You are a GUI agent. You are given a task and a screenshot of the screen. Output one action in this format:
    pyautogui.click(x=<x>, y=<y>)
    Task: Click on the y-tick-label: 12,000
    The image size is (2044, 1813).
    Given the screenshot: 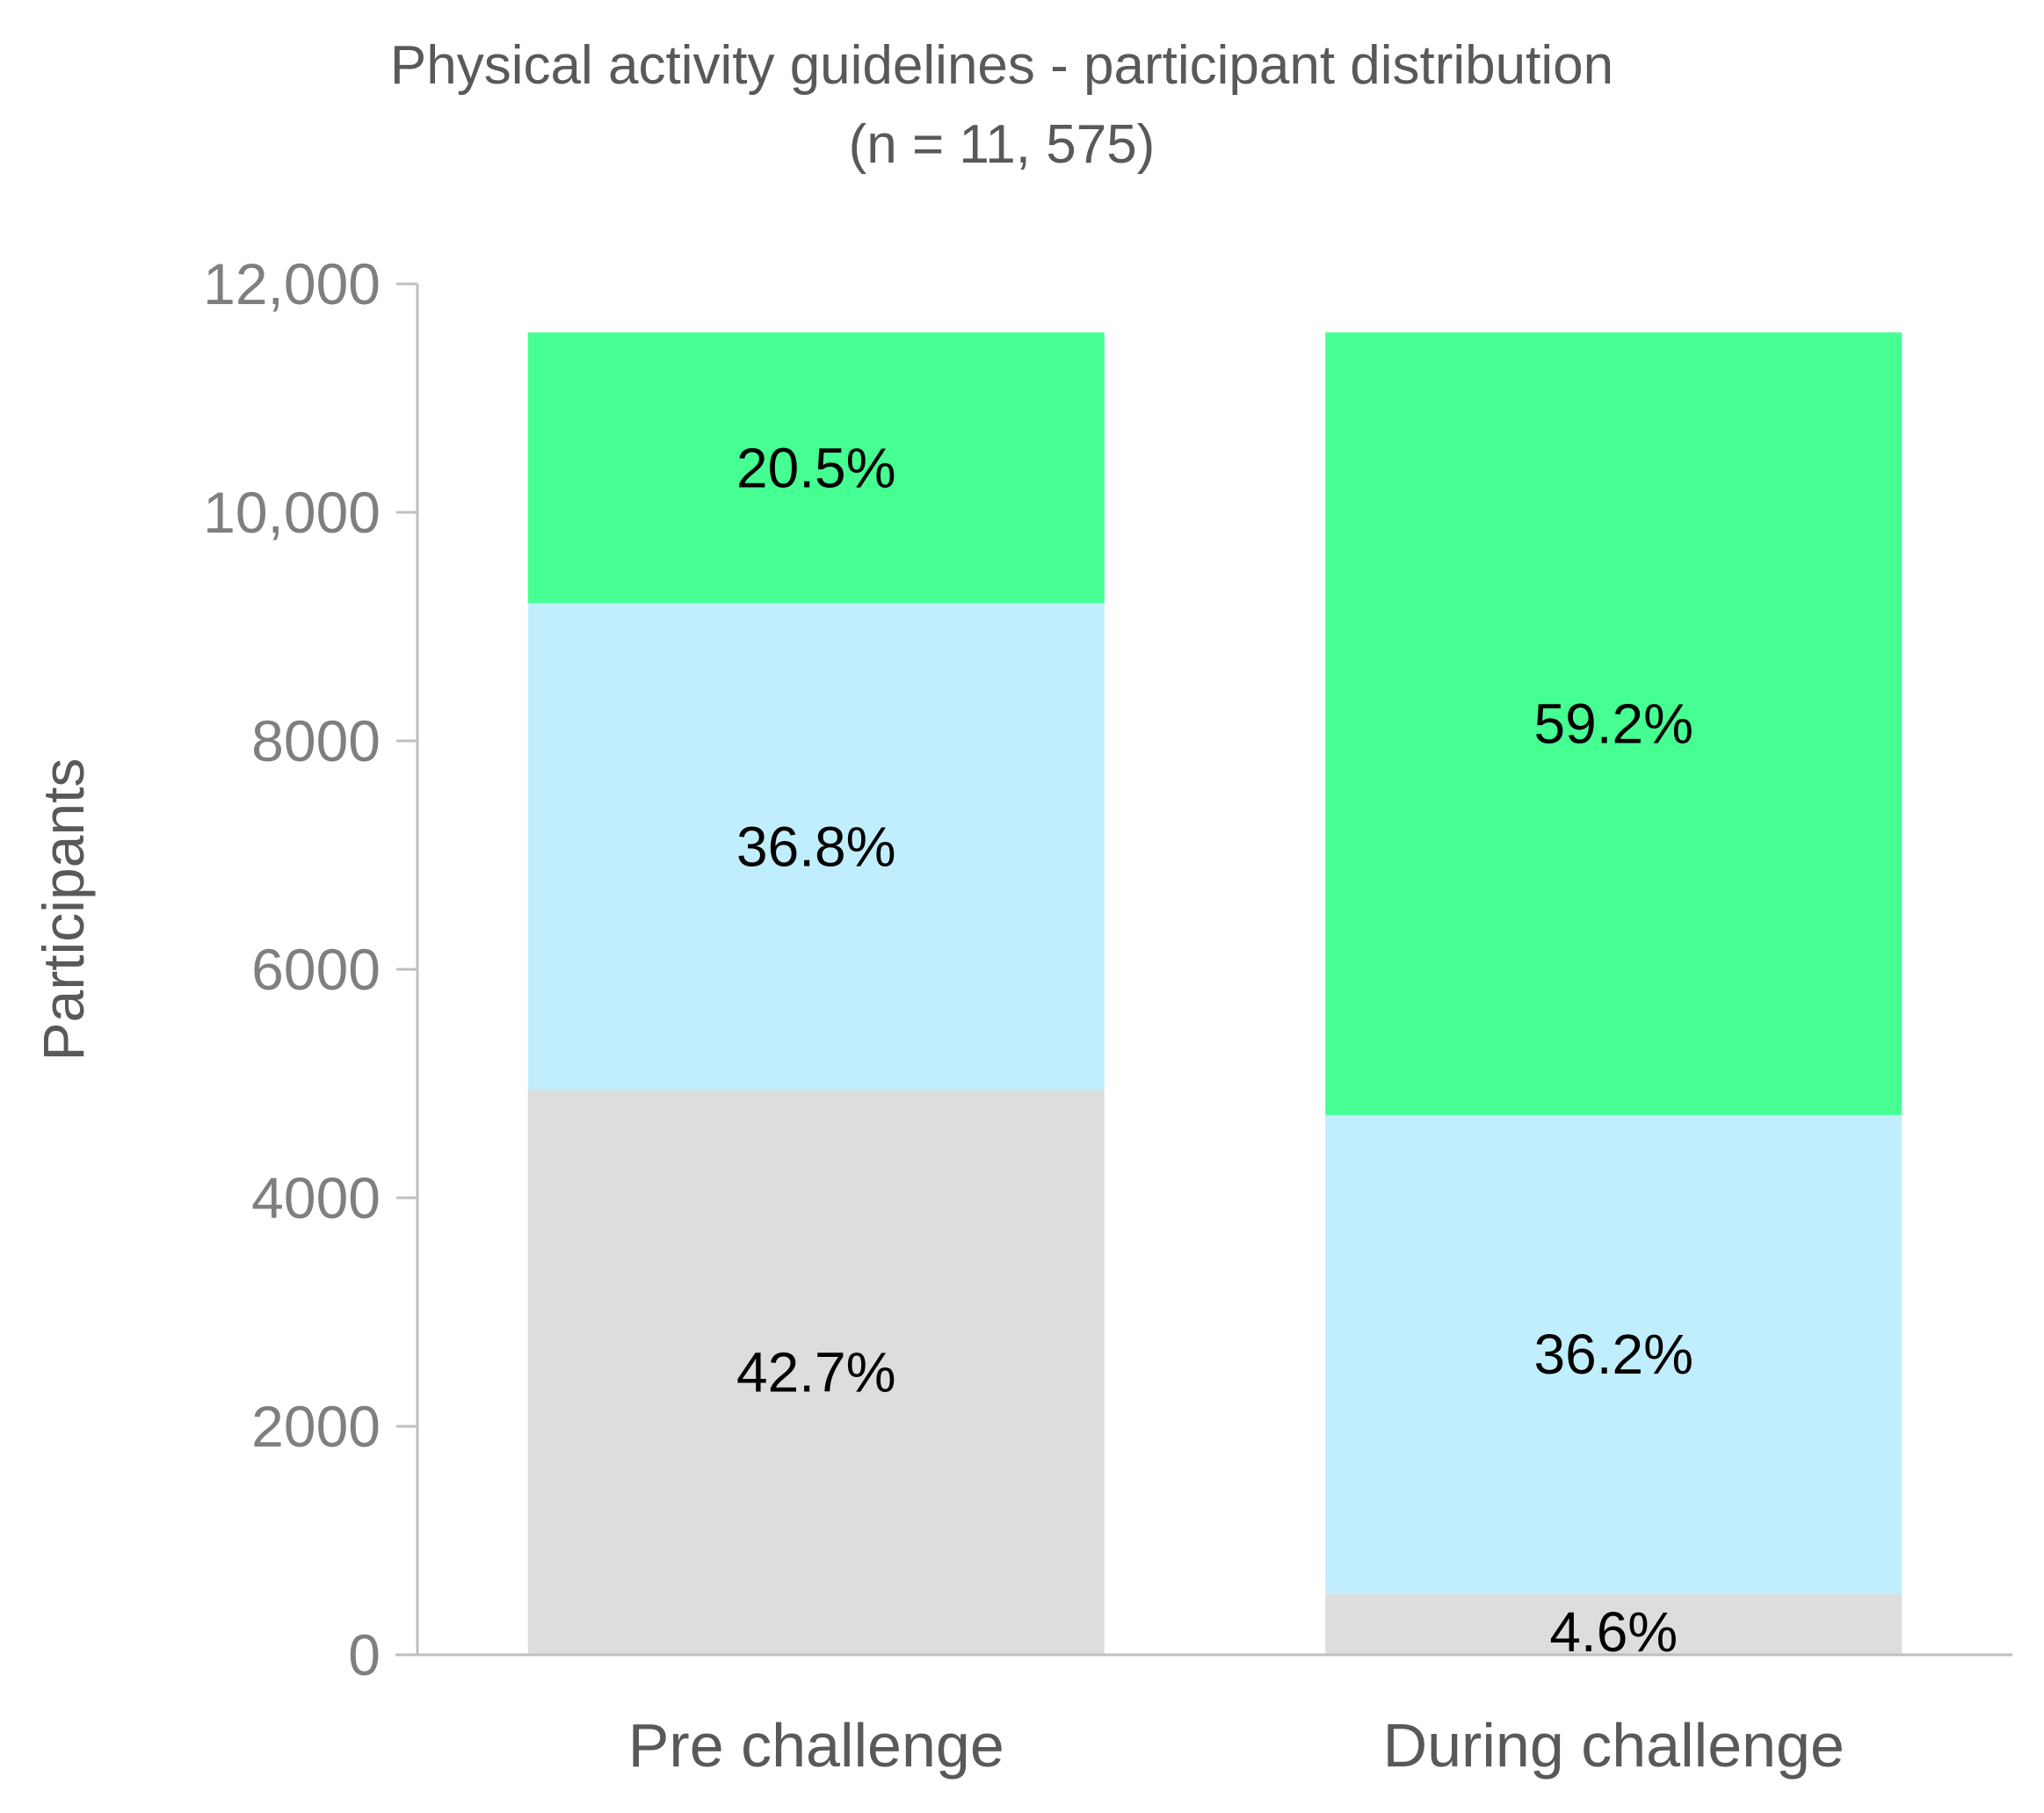 What is the action you would take?
    pyautogui.click(x=292, y=283)
    